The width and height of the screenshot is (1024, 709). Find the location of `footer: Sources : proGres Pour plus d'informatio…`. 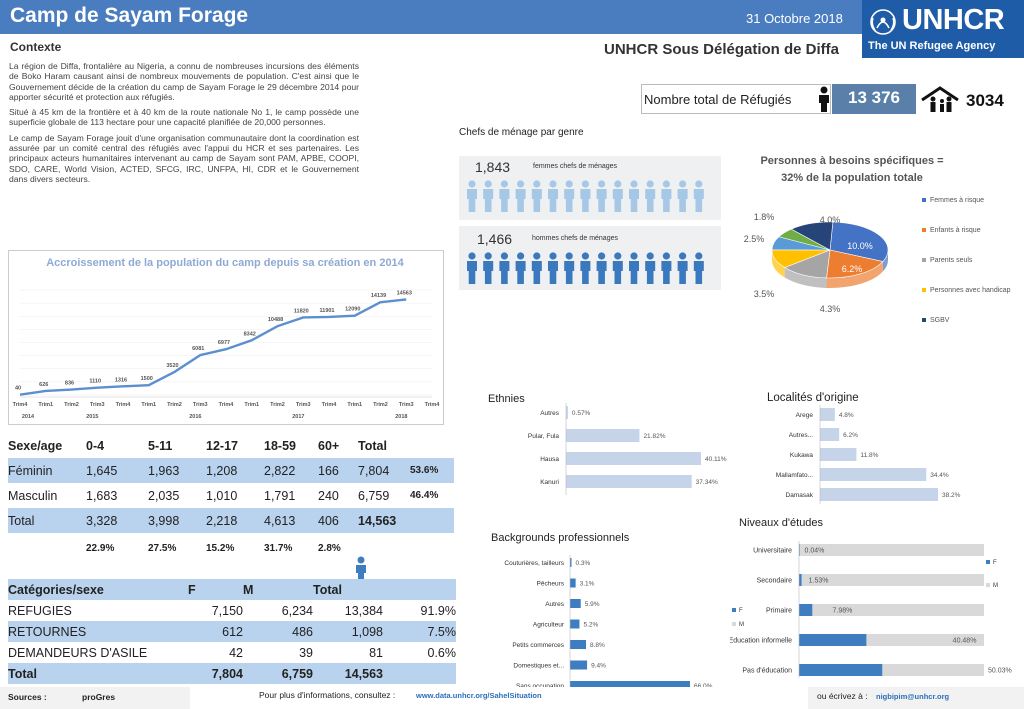

footer: Sources : proGres Pour plus d'informatio… is located at coordinates (512, 698).